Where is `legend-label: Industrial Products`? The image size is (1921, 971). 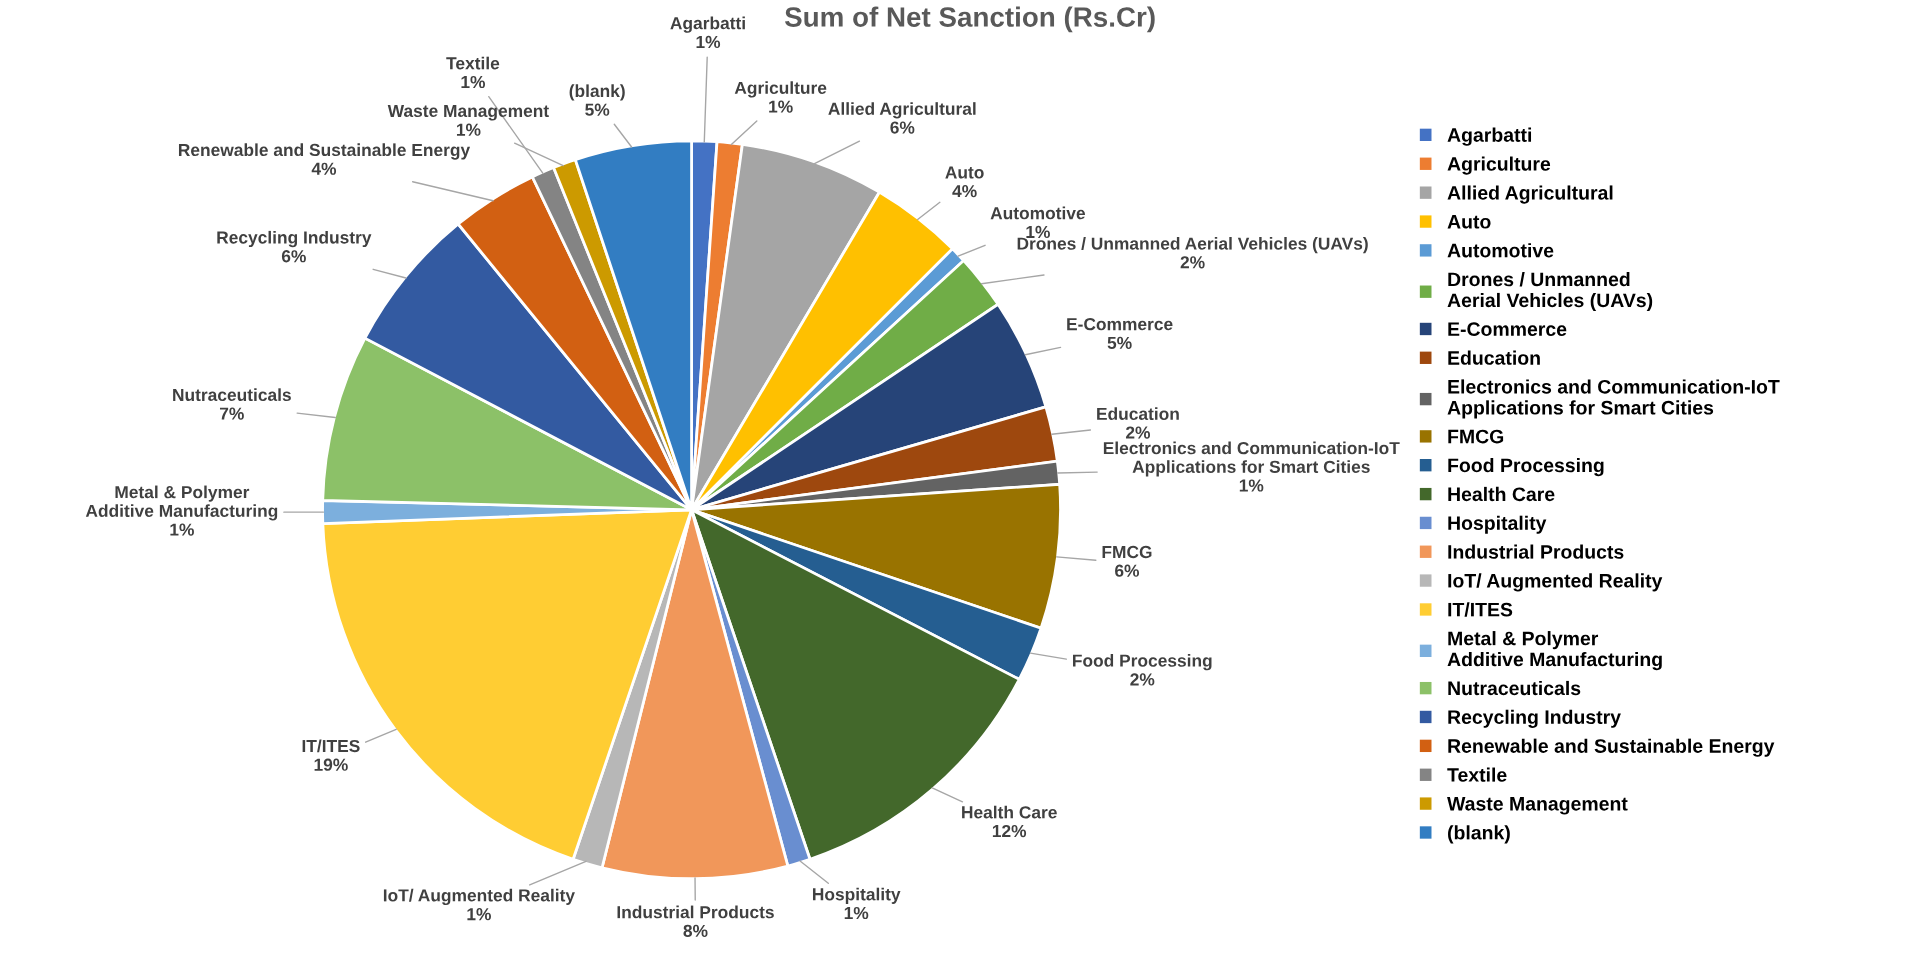 legend-label: Industrial Products is located at coordinates (1536, 551).